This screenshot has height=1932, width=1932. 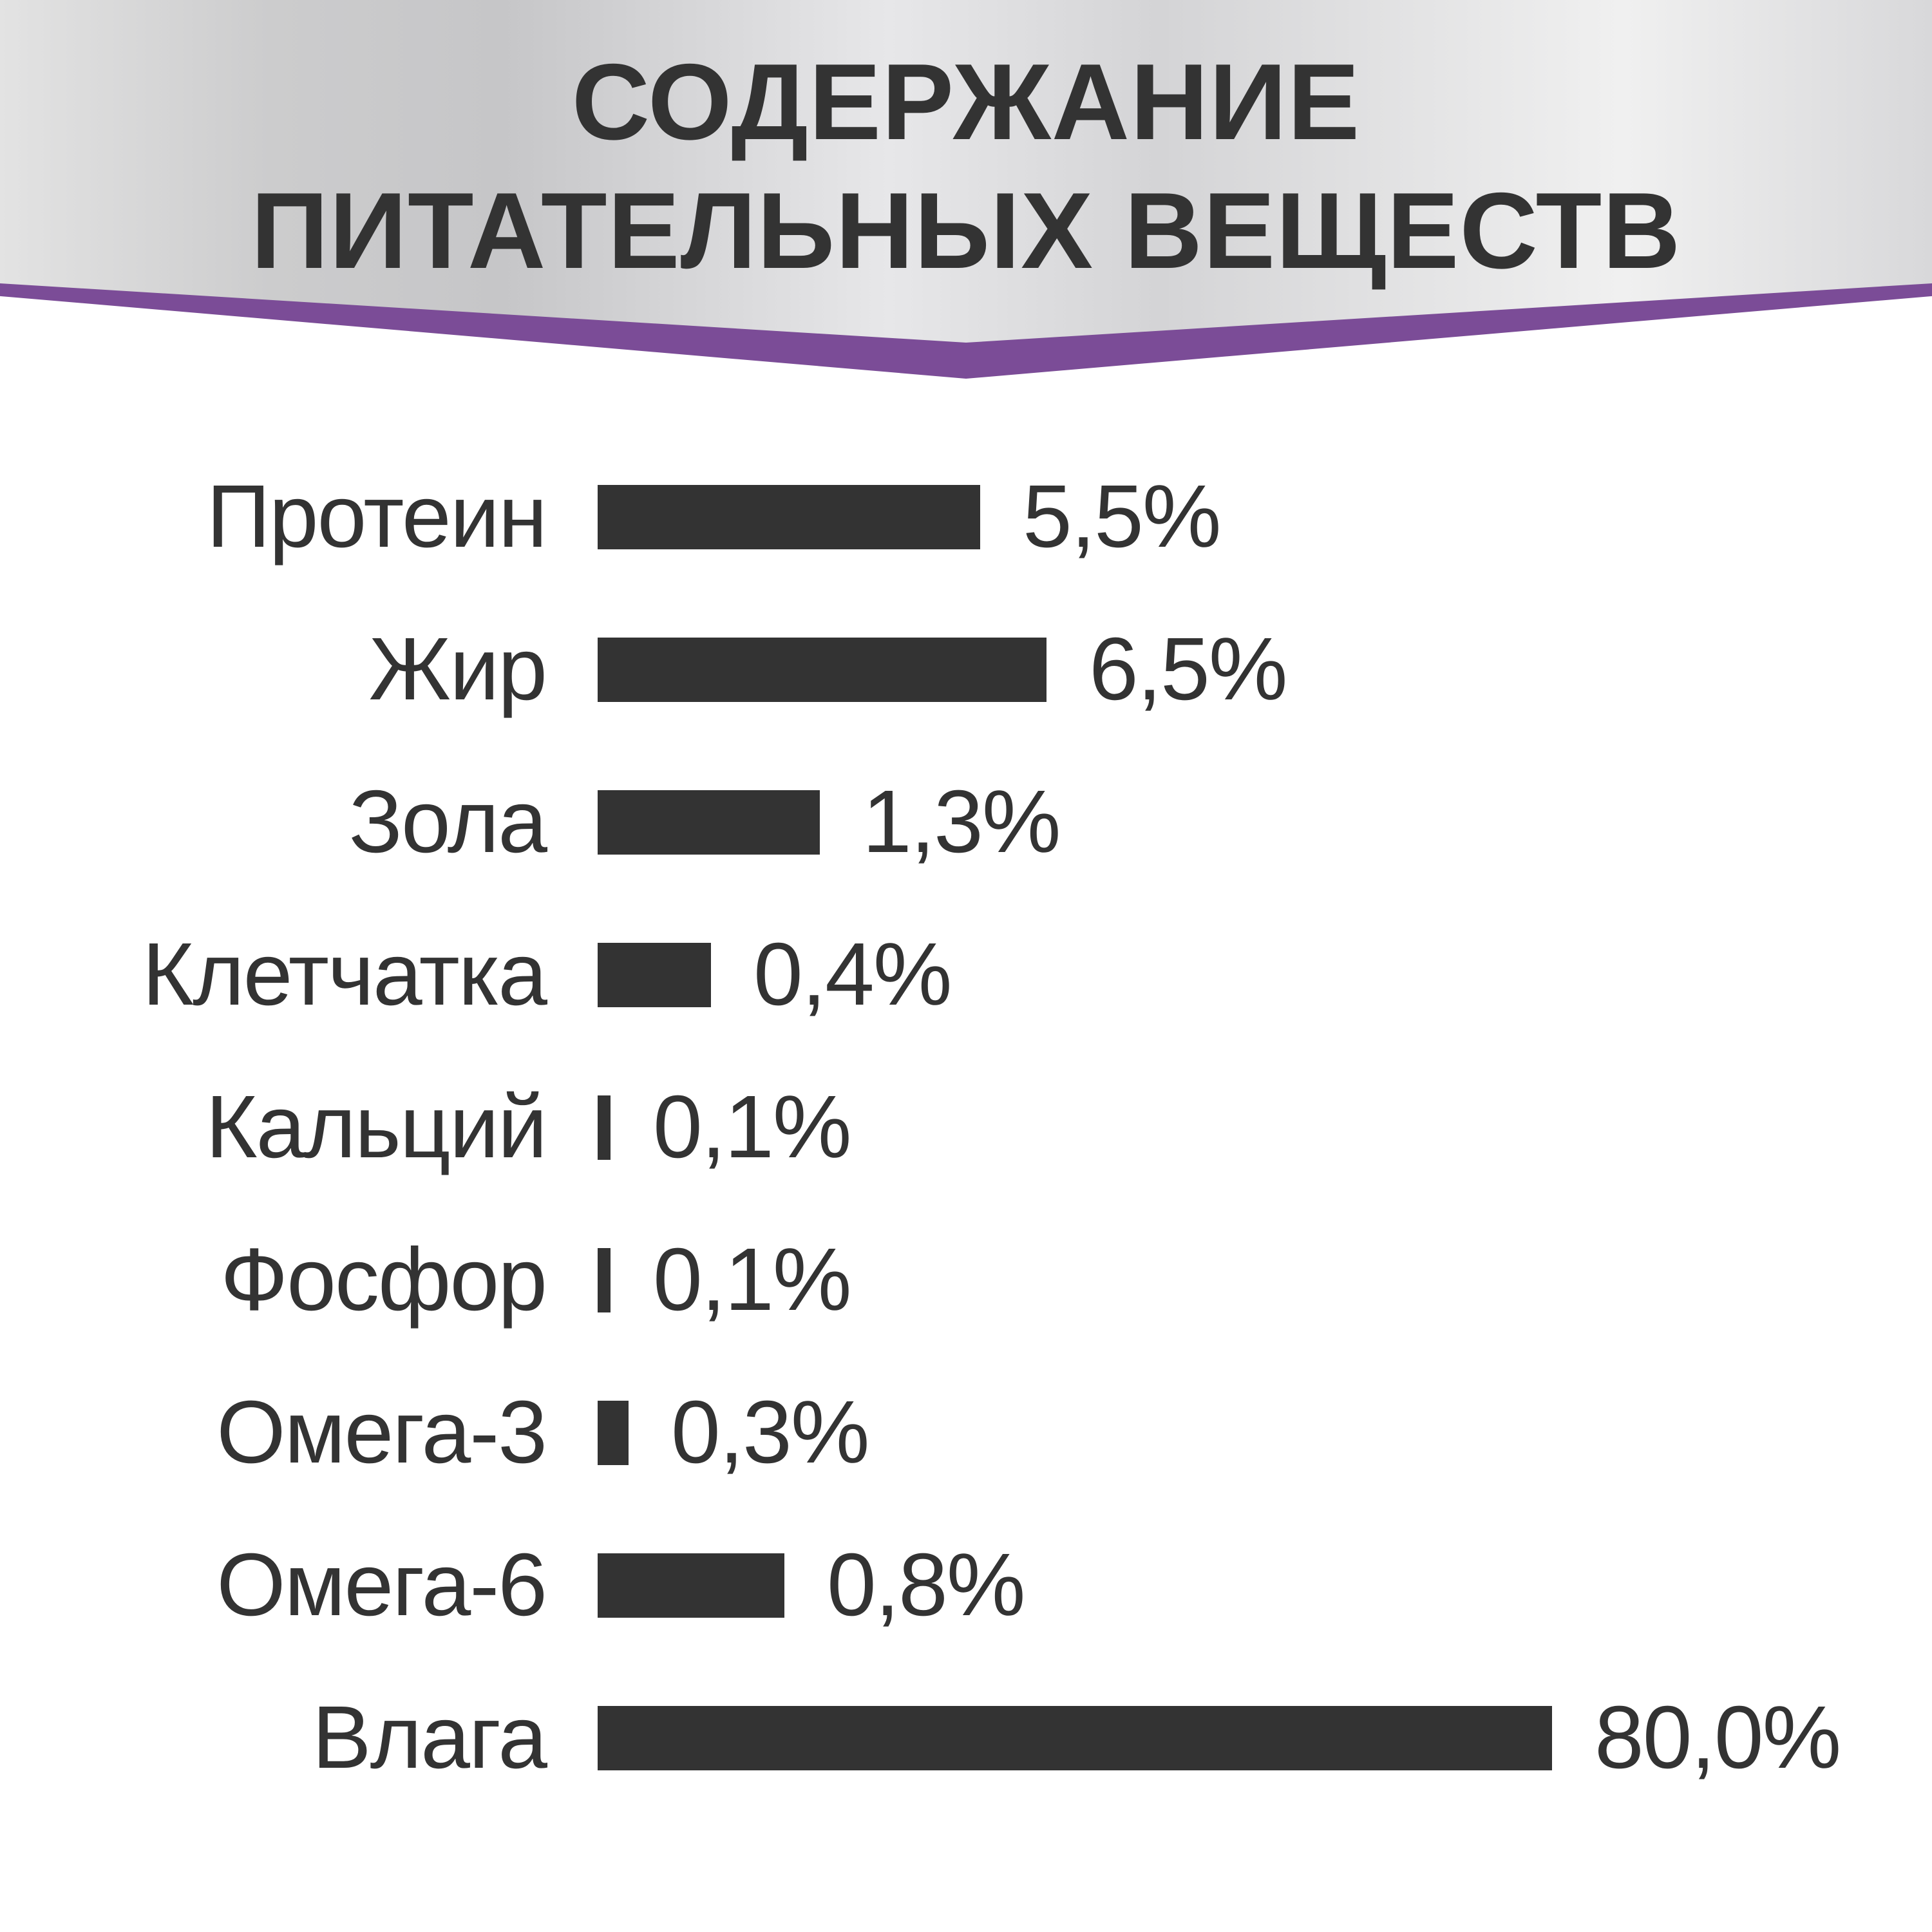 I want to click on nutrient-value: 5,5%, so click(x=1123, y=516).